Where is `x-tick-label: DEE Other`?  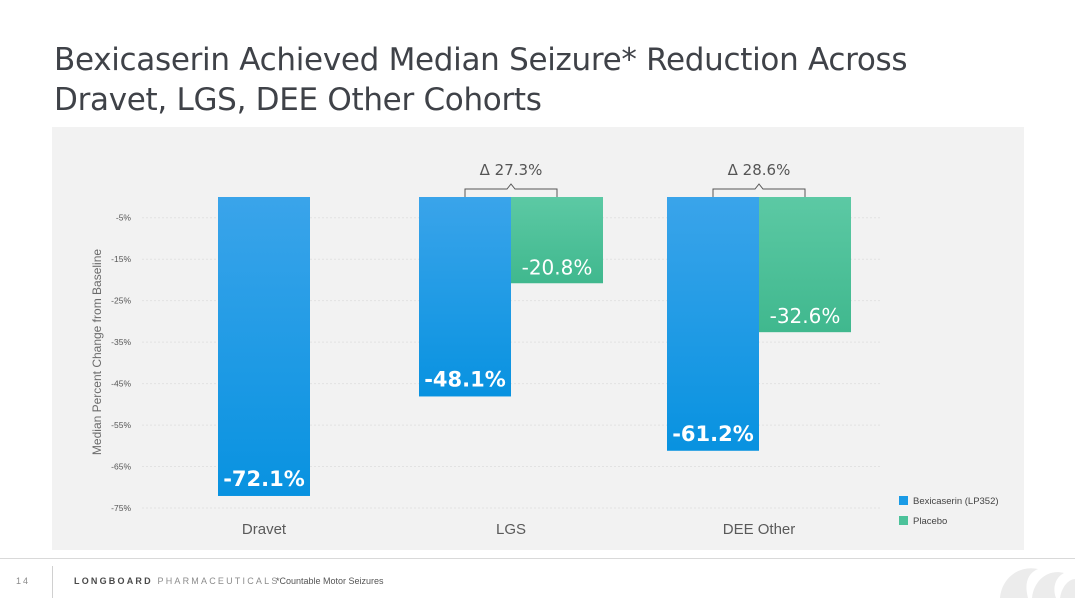
x-tick-label: DEE Other is located at coordinates (759, 529).